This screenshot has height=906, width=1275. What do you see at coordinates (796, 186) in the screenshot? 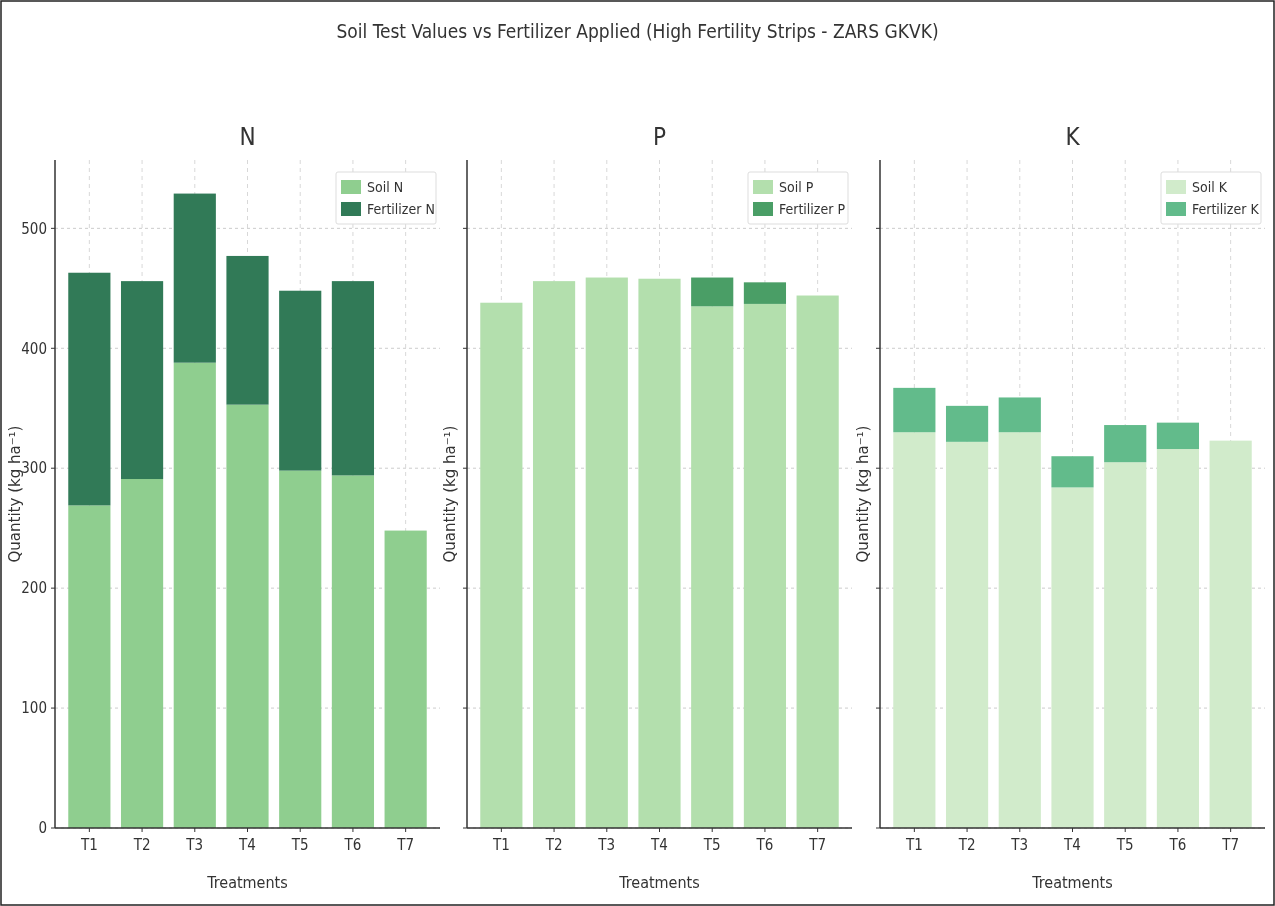
I see `legend-label: Soil P` at bounding box center [796, 186].